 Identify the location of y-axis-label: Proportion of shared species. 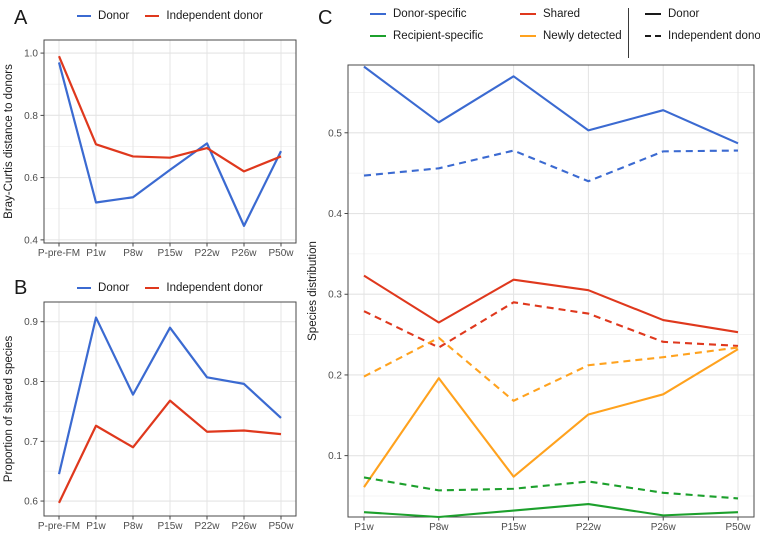
(9, 409).